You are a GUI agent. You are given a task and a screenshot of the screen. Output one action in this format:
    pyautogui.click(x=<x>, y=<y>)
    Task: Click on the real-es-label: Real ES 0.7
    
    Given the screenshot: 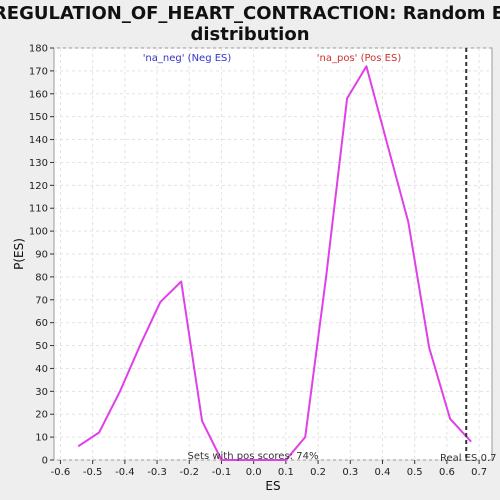 What is the action you would take?
    pyautogui.click(x=468, y=458)
    